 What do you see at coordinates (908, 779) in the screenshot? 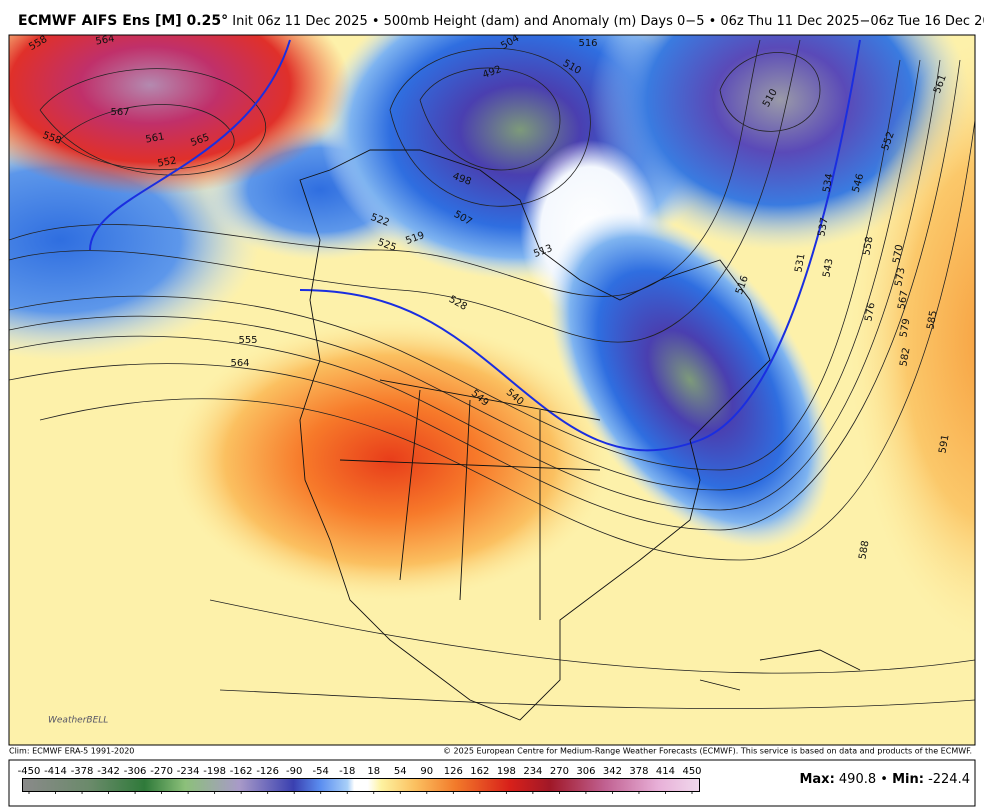
I see `min-label: Min:` at bounding box center [908, 779].